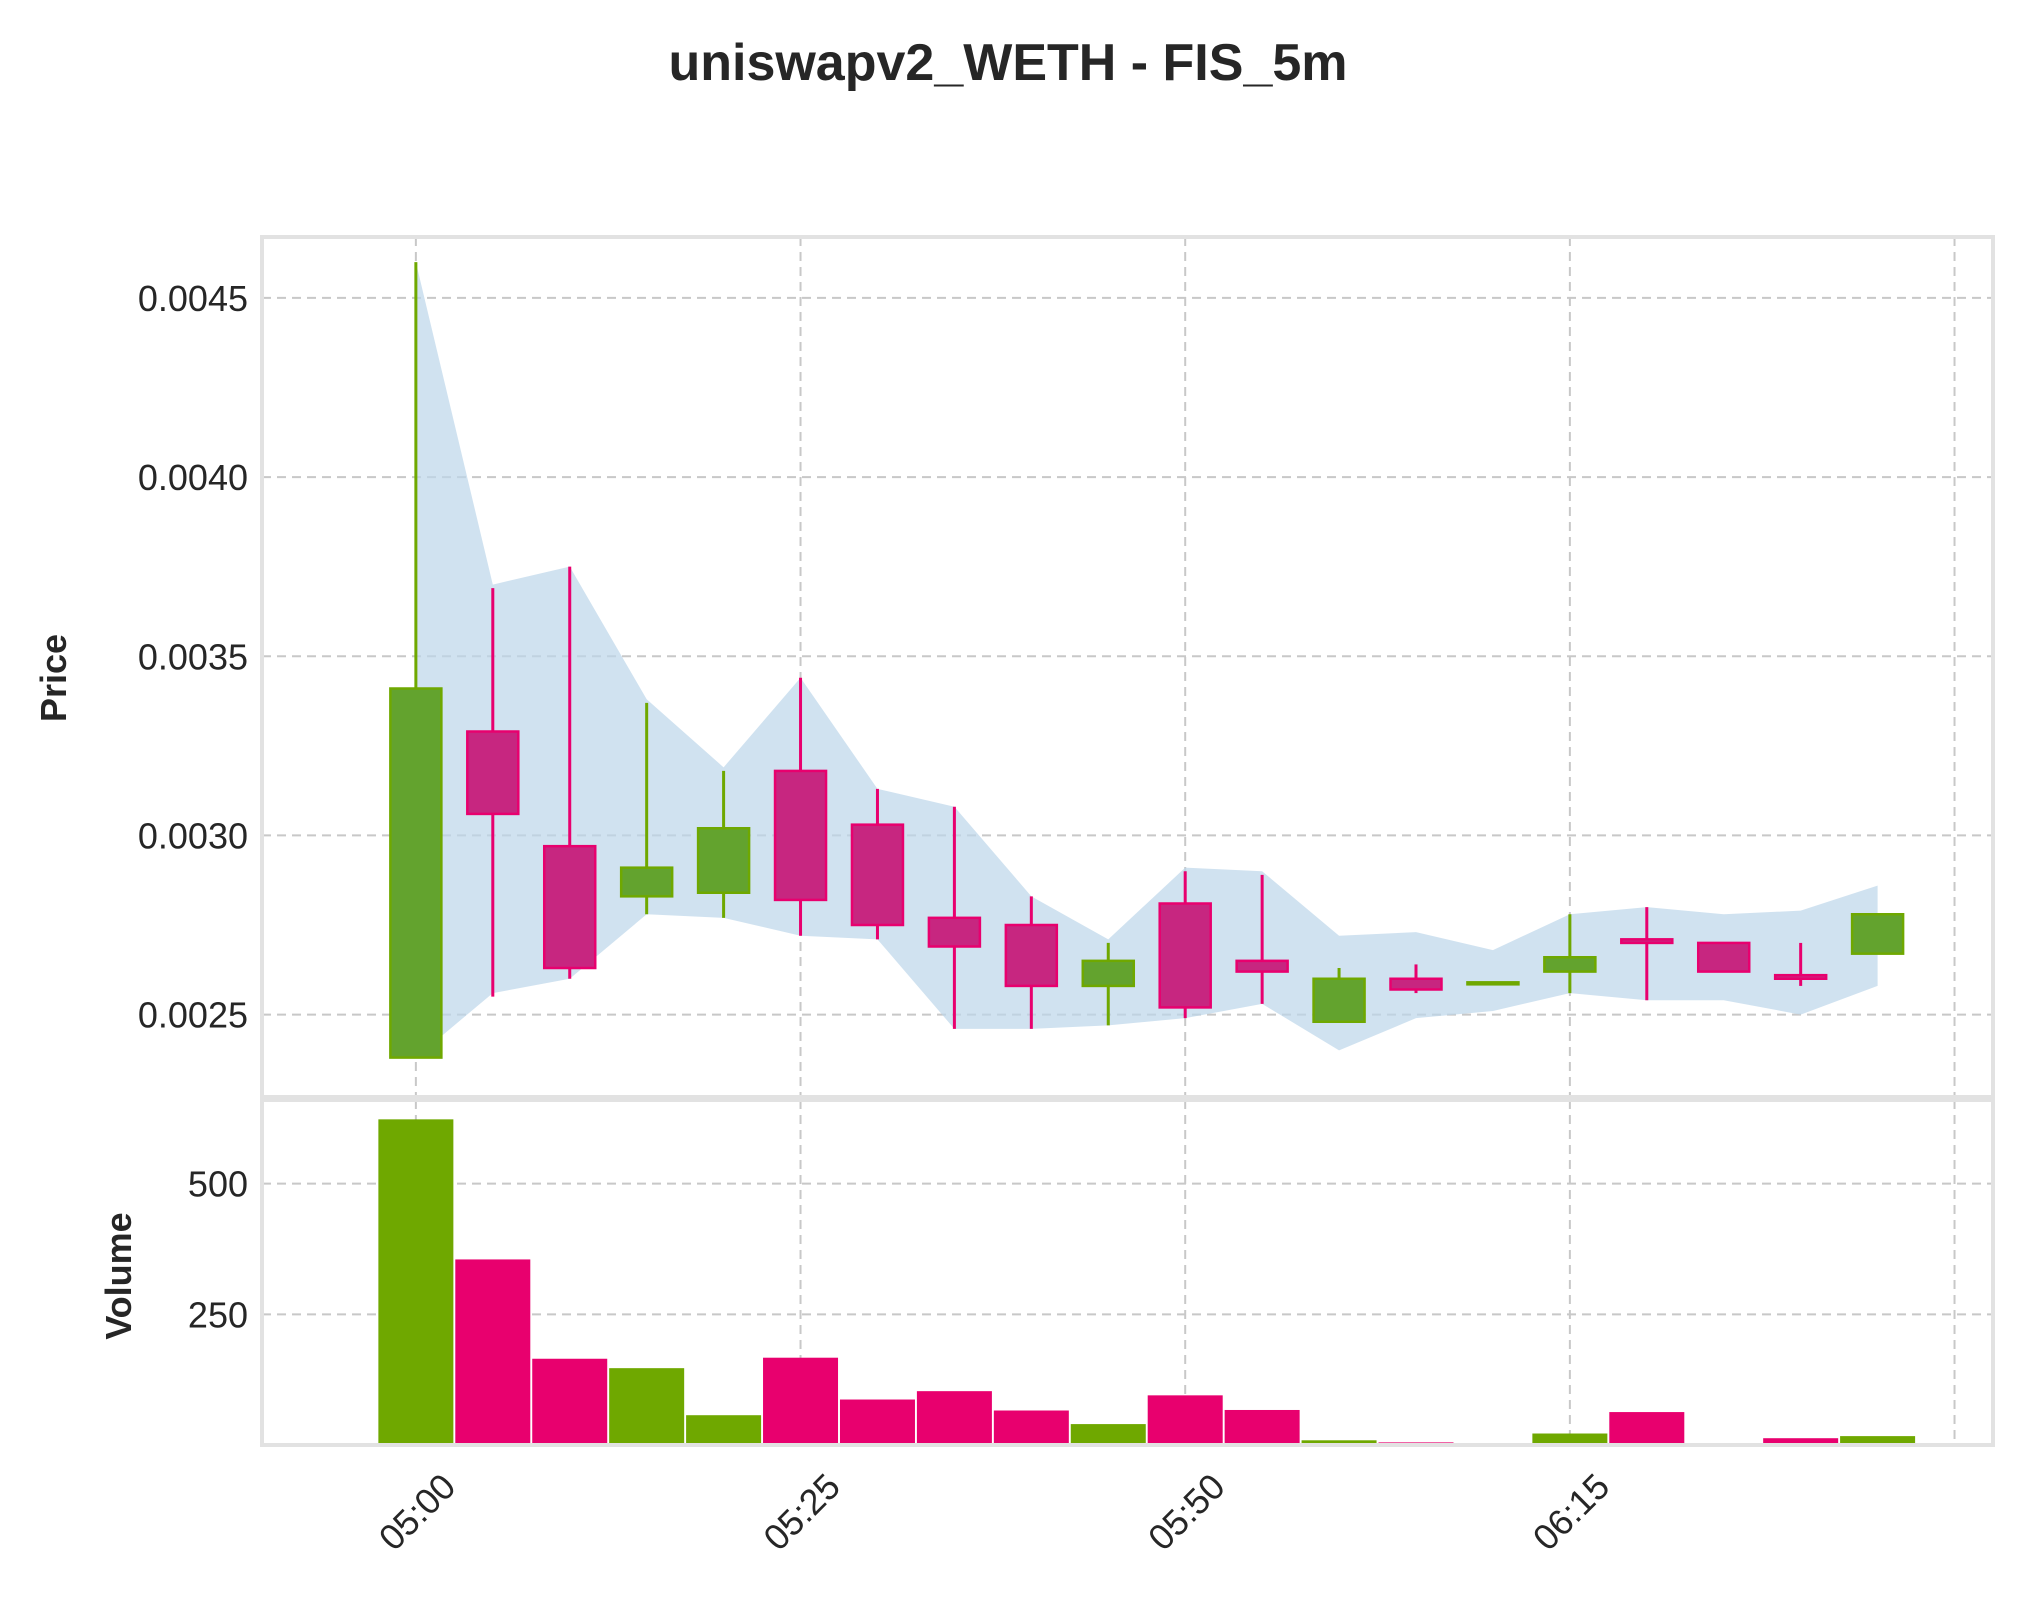  Describe the element at coordinates (994, 1511) in the screenshot. I see `x-tick-labels: 05:00 05:25 05:50 06:15` at that location.